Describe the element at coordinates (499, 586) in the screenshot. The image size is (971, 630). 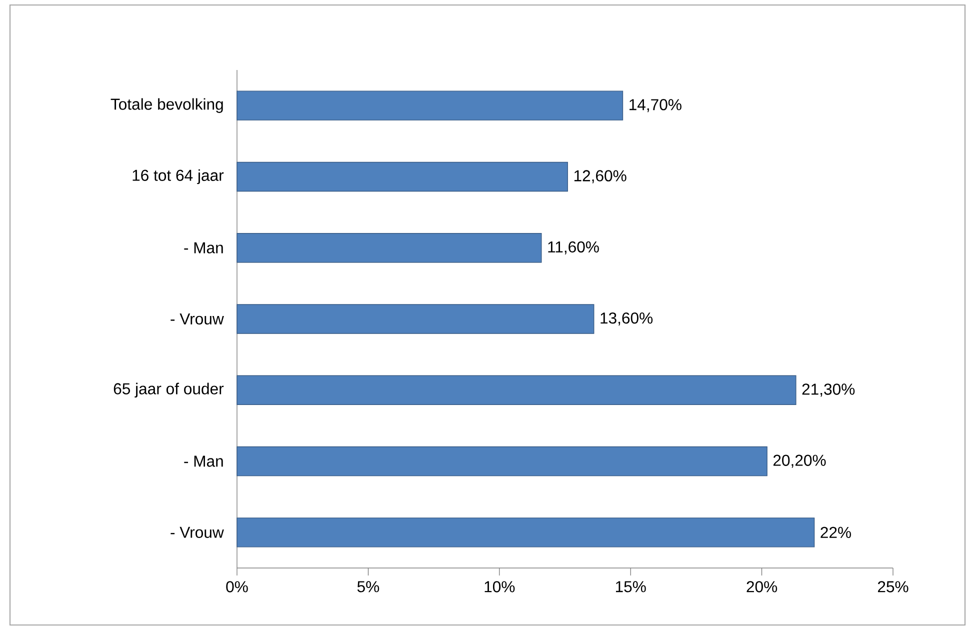
I see `x-tick-label: 10%` at that location.